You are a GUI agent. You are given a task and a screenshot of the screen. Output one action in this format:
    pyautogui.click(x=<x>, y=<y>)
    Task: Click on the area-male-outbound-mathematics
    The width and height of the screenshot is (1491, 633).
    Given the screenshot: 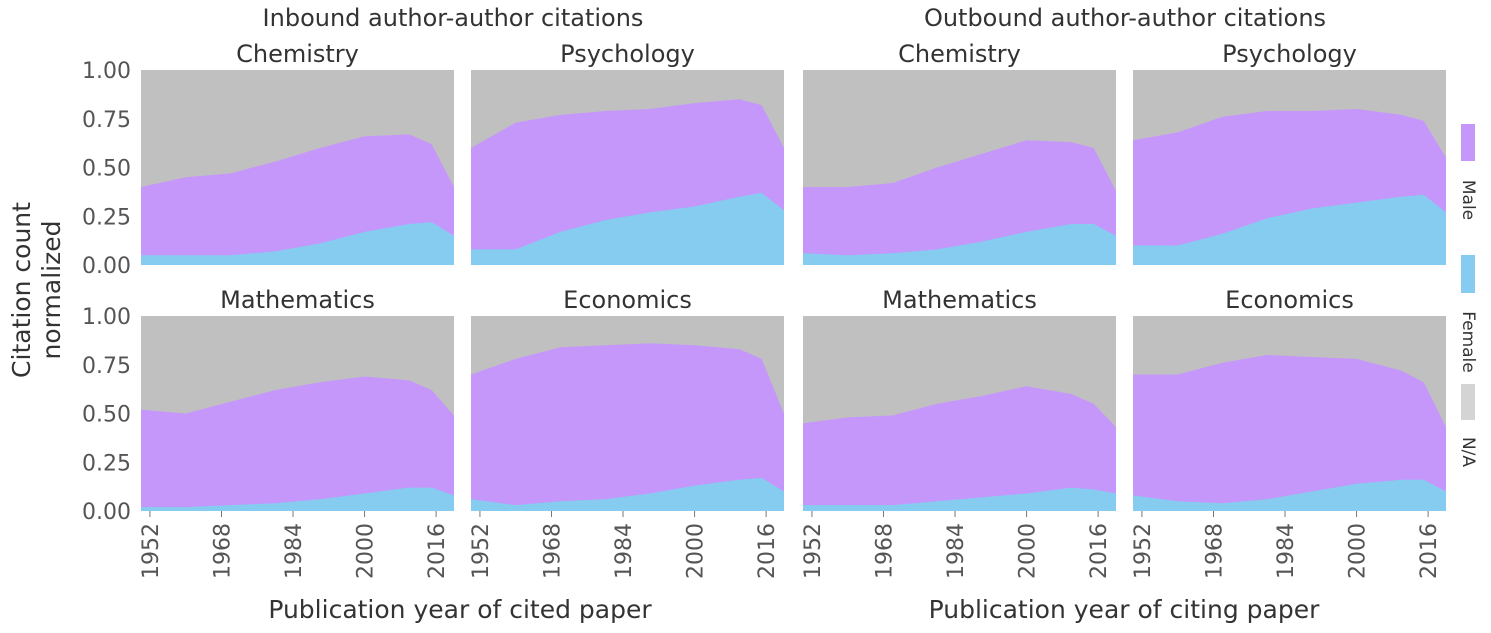 What is the action you would take?
    pyautogui.click(x=959, y=448)
    